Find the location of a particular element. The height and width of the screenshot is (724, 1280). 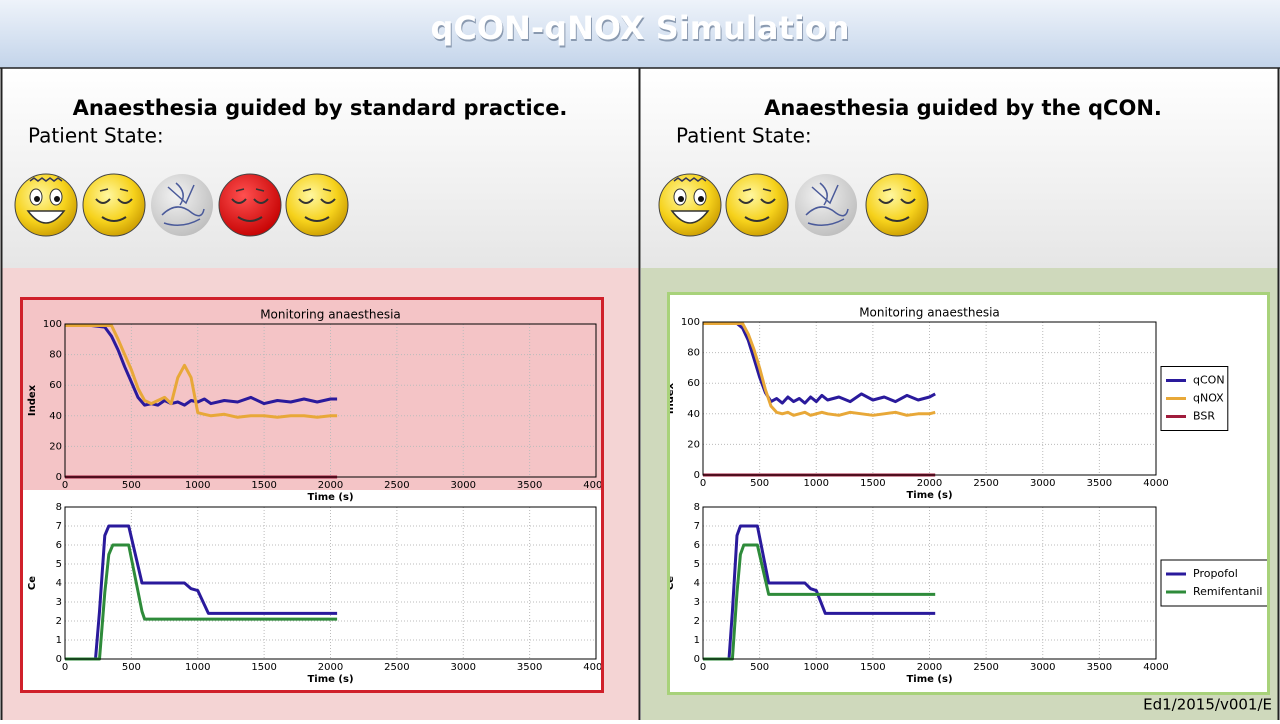

state-label: Patient State: is located at coordinates (96, 136).